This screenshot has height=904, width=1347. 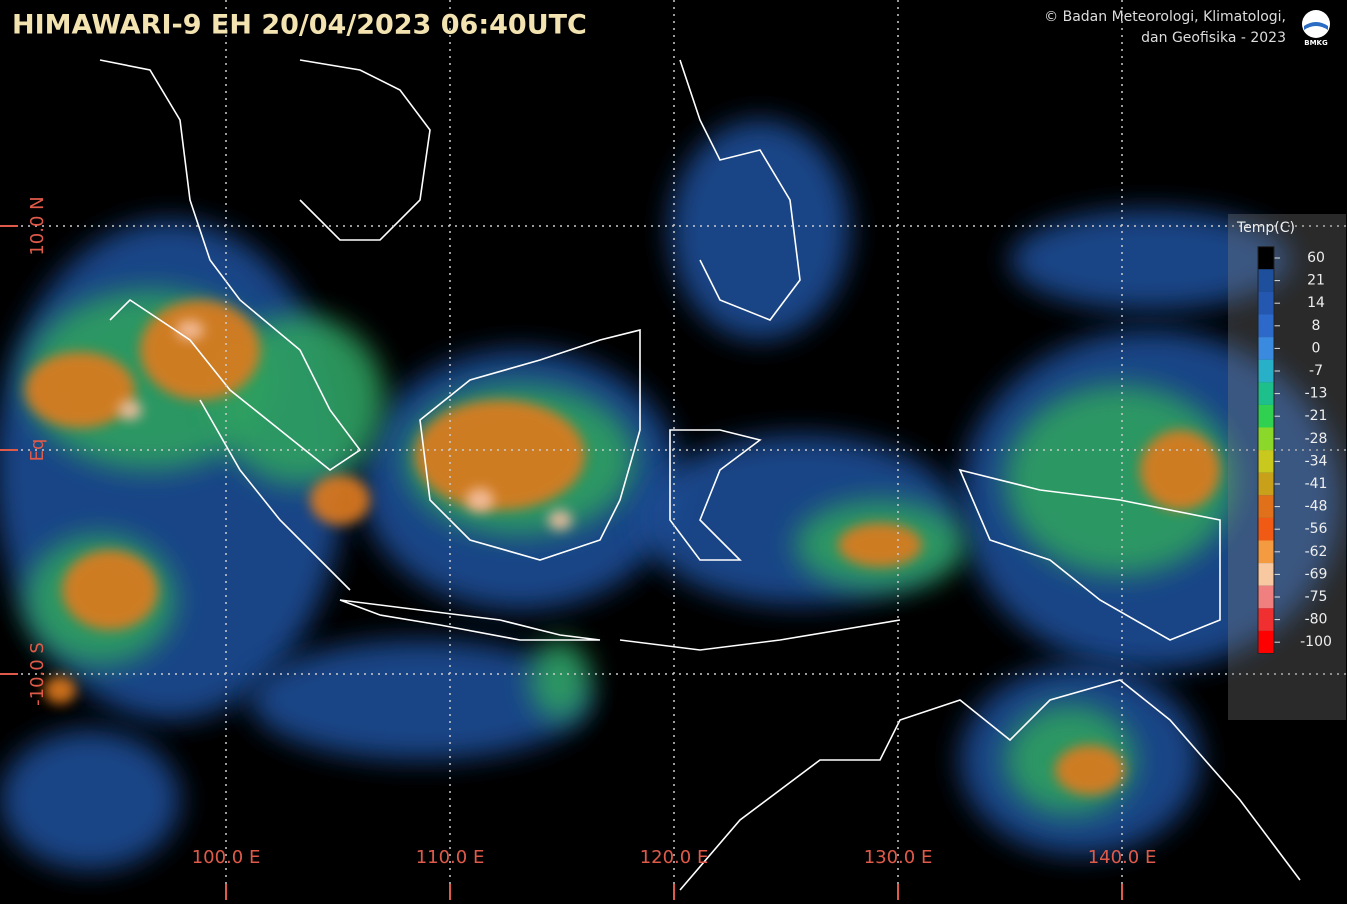 What do you see at coordinates (1316, 26) in the screenshot?
I see `logo-wave` at bounding box center [1316, 26].